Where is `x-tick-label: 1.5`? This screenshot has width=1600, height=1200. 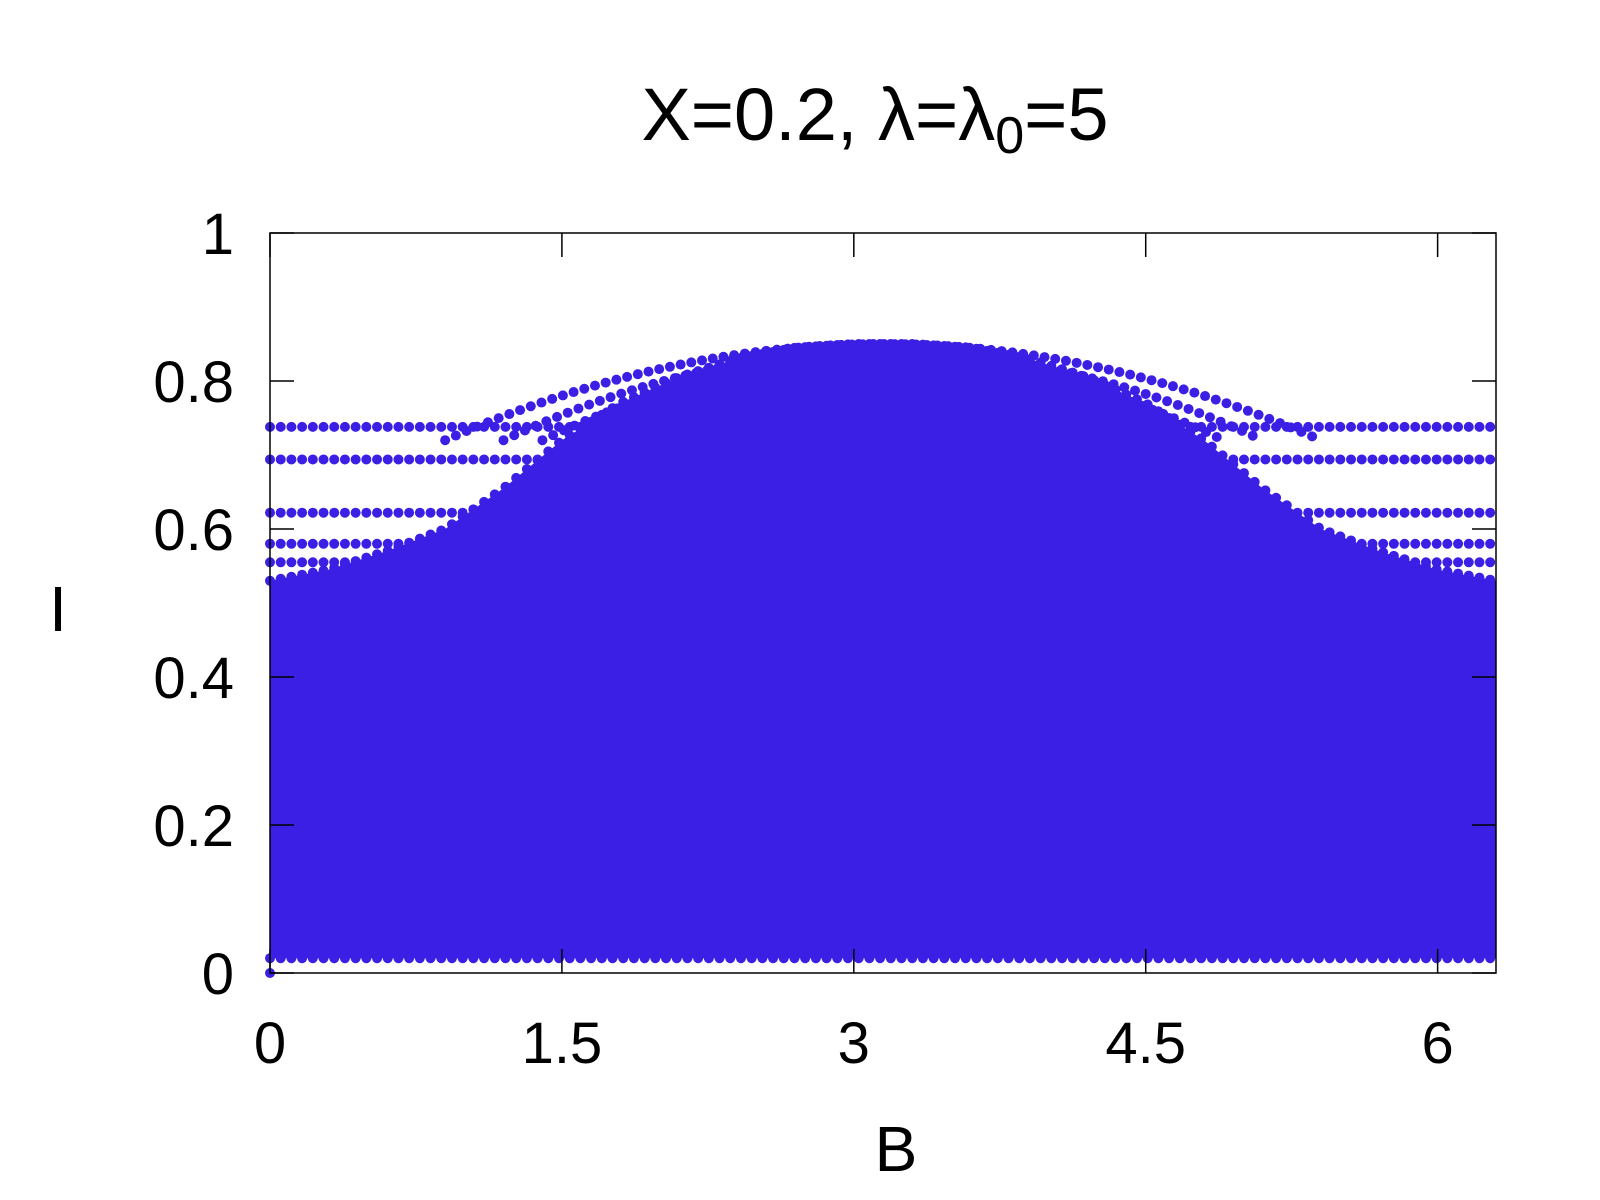
x-tick-label: 1.5 is located at coordinates (562, 1043).